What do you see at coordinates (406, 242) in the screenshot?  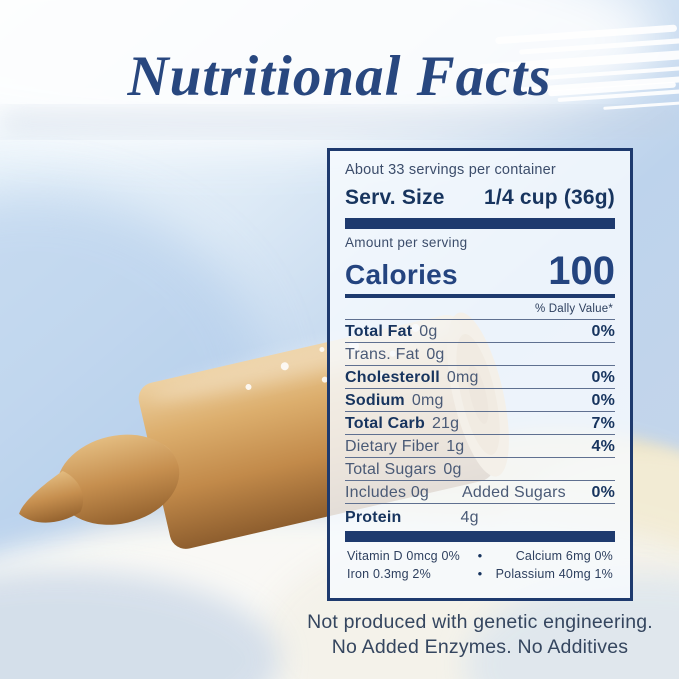 I see `amount-per-serving-label: Amount per serving` at bounding box center [406, 242].